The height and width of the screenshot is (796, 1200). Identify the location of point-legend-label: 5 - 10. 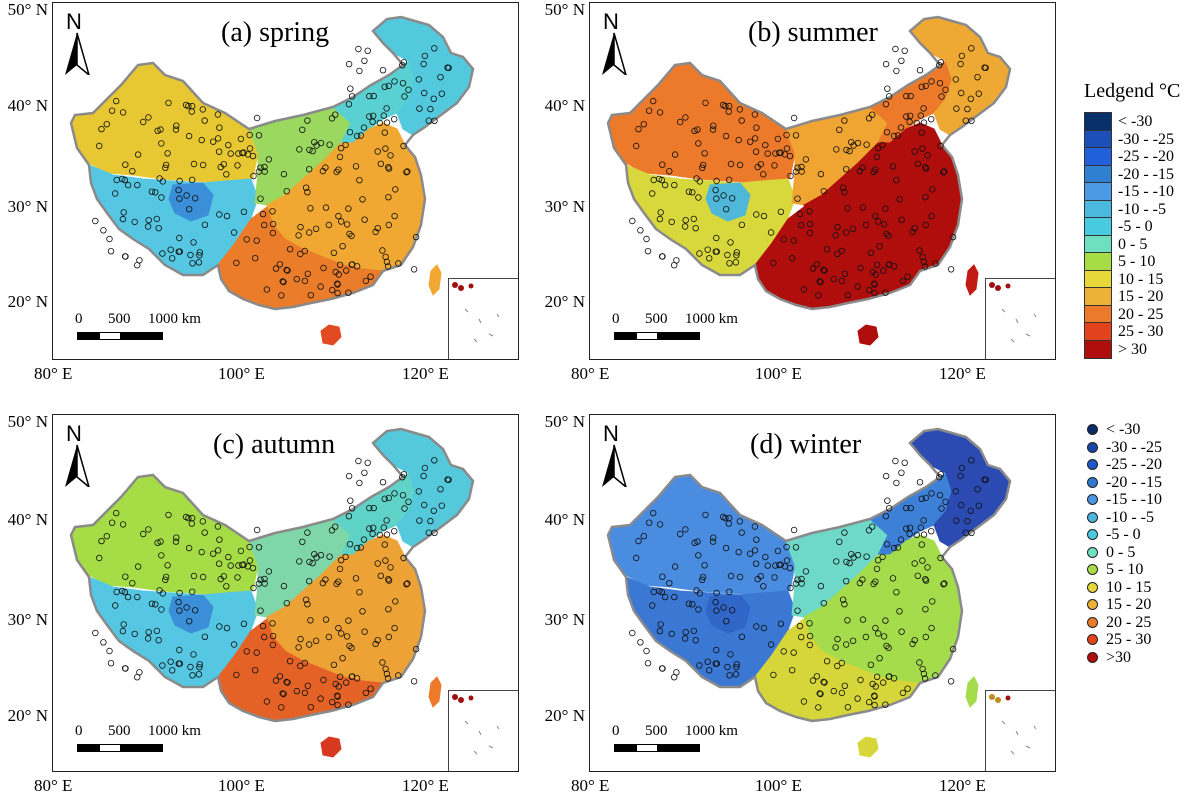
(1125, 569).